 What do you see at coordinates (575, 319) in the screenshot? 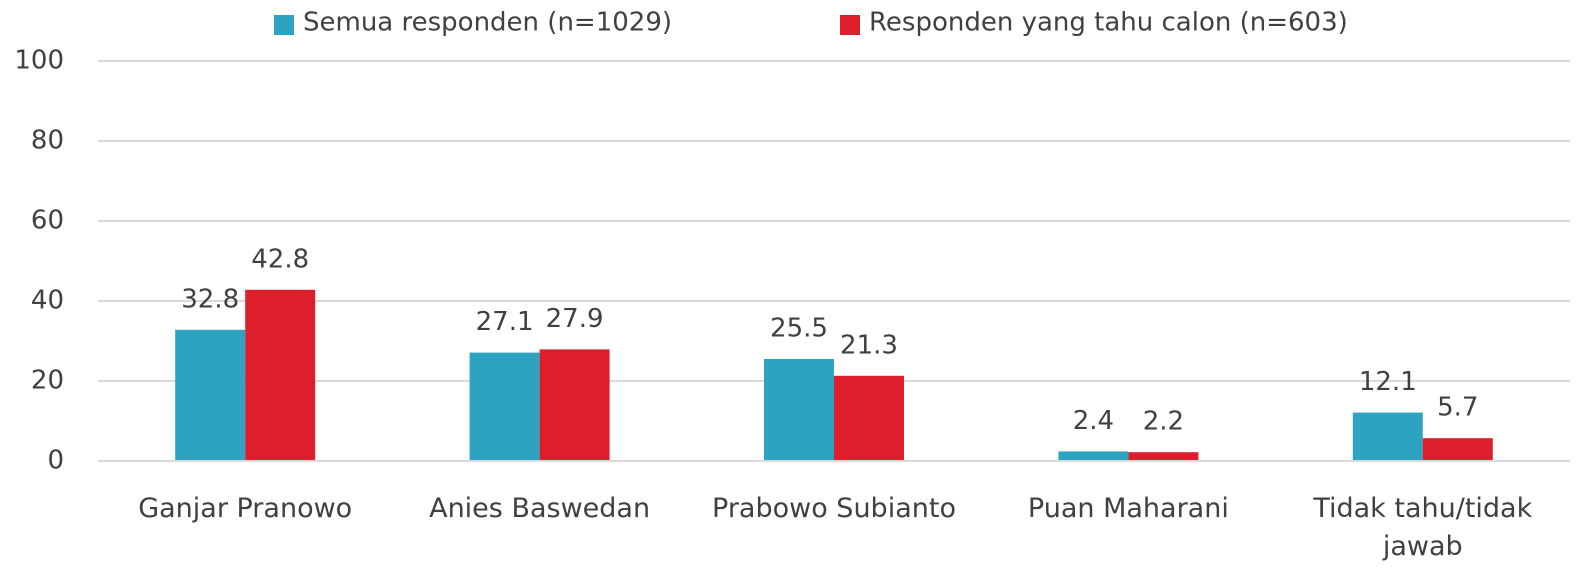
I see `data-label: 27.9` at bounding box center [575, 319].